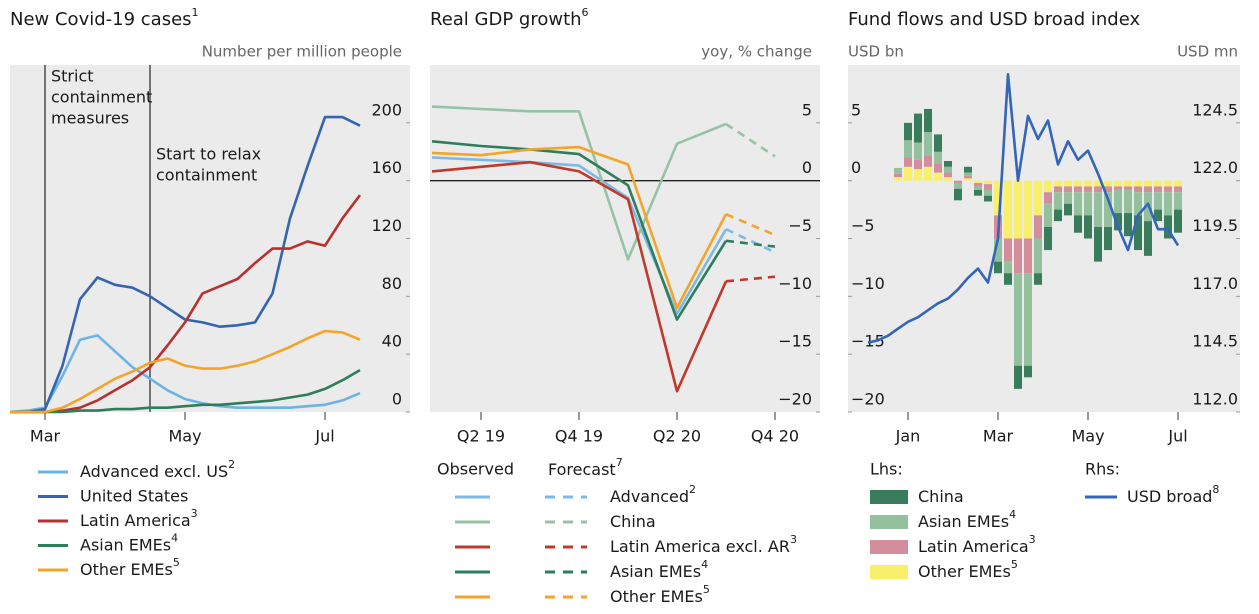 The height and width of the screenshot is (614, 1259). What do you see at coordinates (104, 18) in the screenshot?
I see `chart-title: New Covid-19 cases1` at bounding box center [104, 18].